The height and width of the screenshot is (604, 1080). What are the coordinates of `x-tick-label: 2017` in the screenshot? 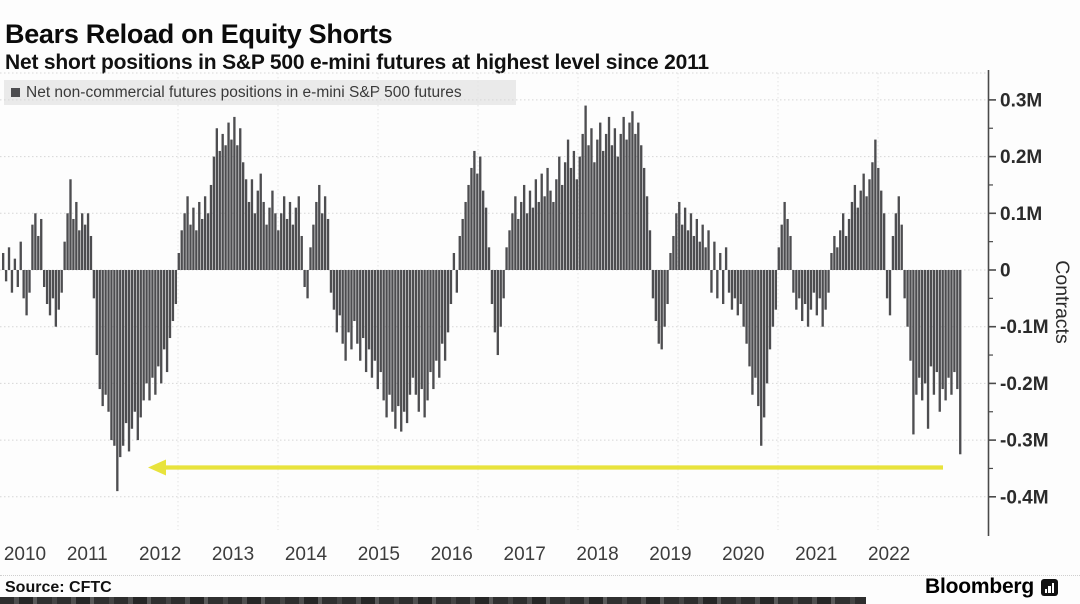 It's located at (525, 554).